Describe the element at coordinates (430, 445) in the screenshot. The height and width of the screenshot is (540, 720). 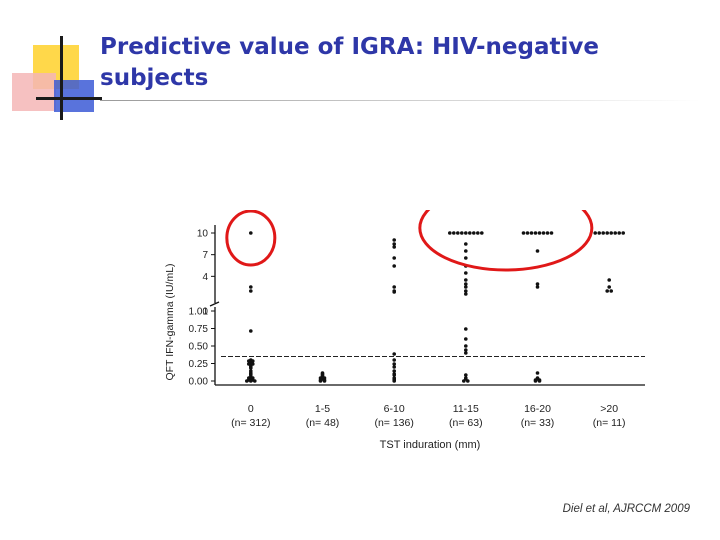
I see `x-axis-label: TST induration (mm)` at that location.